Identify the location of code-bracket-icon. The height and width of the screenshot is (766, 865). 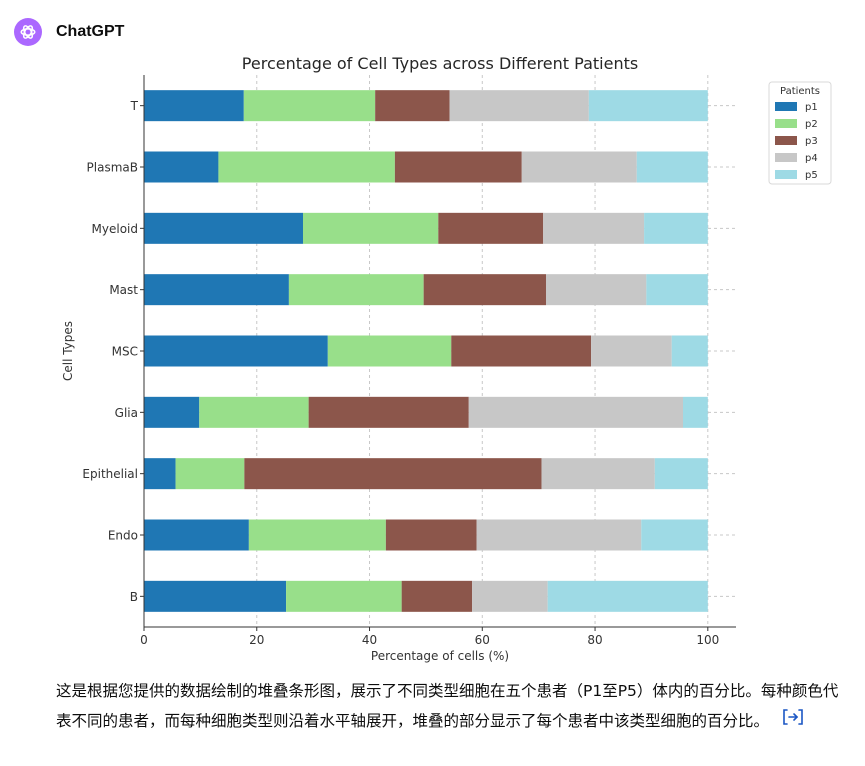
(793, 722).